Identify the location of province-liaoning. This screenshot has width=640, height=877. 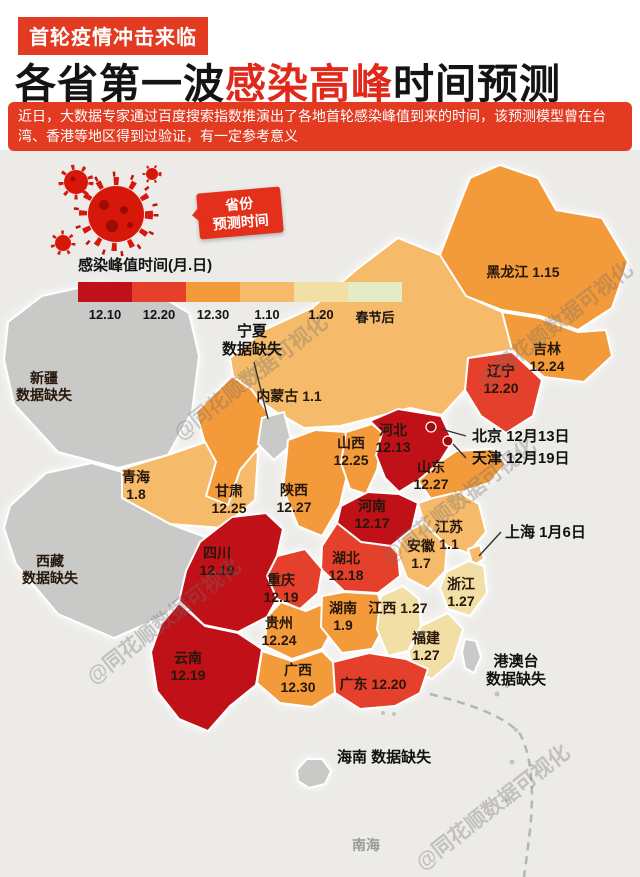
(503, 392).